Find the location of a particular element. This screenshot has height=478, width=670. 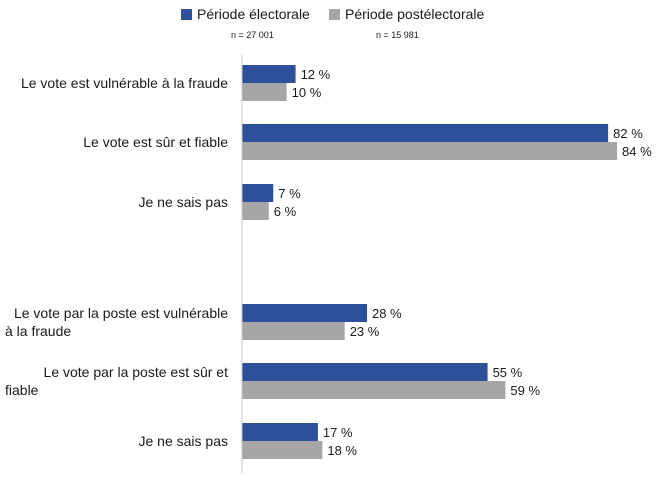

value-label: 17 % is located at coordinates (338, 432).